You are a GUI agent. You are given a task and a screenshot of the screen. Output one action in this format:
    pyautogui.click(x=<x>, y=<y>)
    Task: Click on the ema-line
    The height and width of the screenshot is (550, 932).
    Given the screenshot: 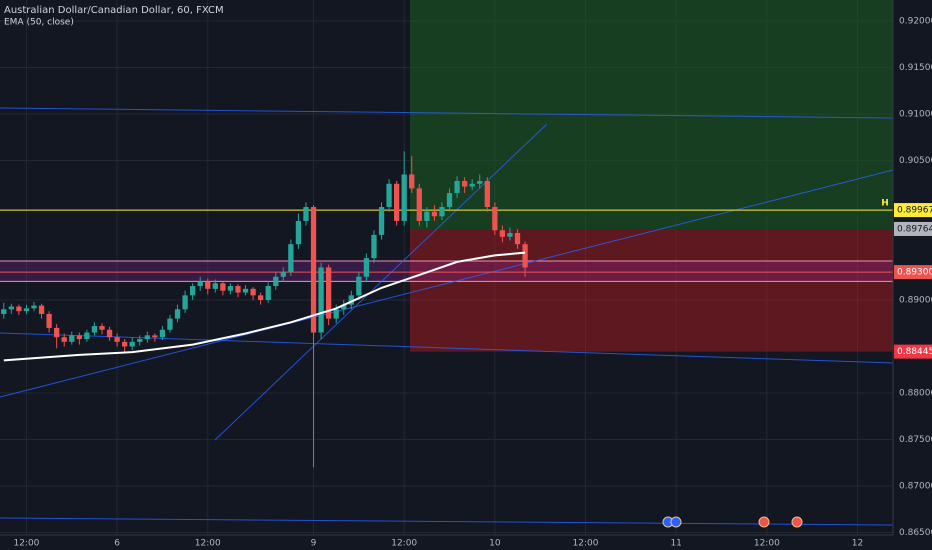 What is the action you would take?
    pyautogui.click(x=264, y=306)
    